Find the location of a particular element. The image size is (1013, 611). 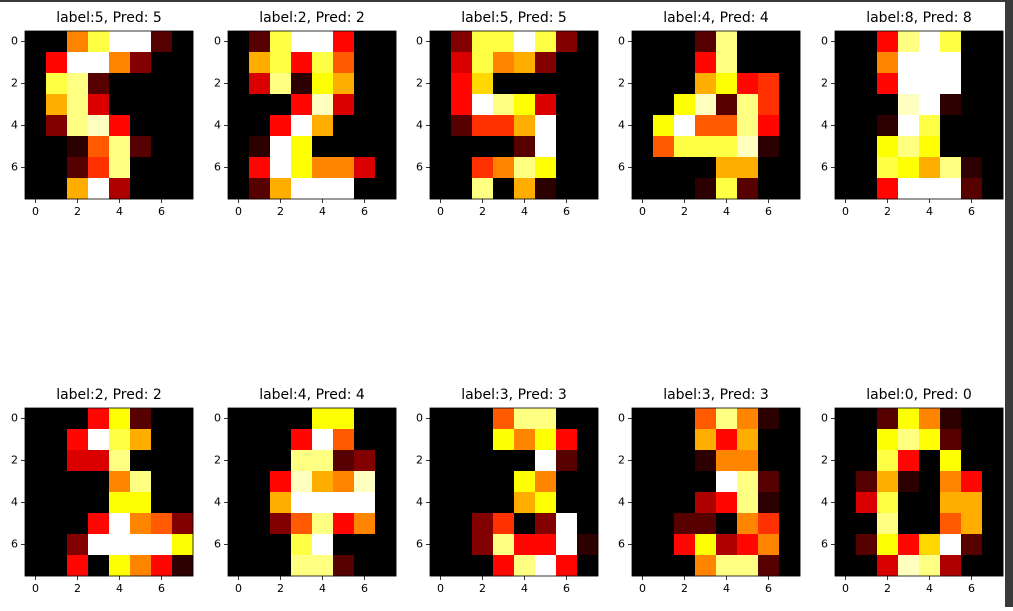

y-tick-label: 0 is located at coordinates (621, 41).